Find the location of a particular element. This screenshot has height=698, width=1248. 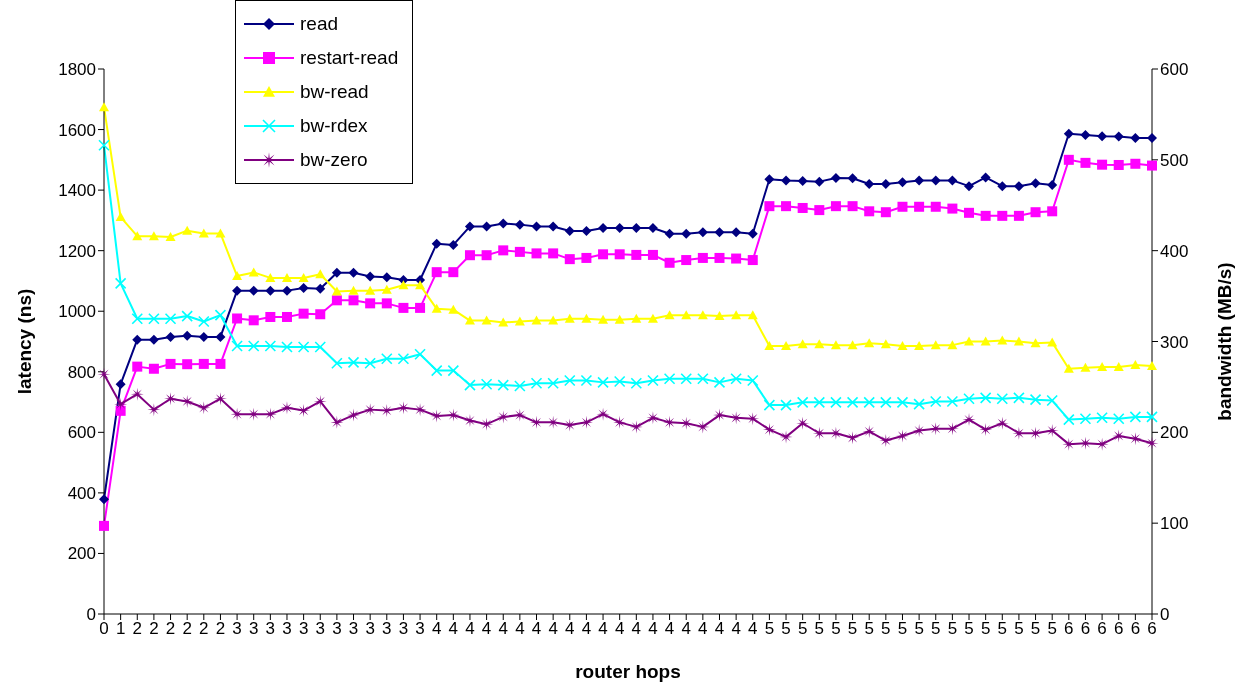

legend-label: read is located at coordinates (319, 24).